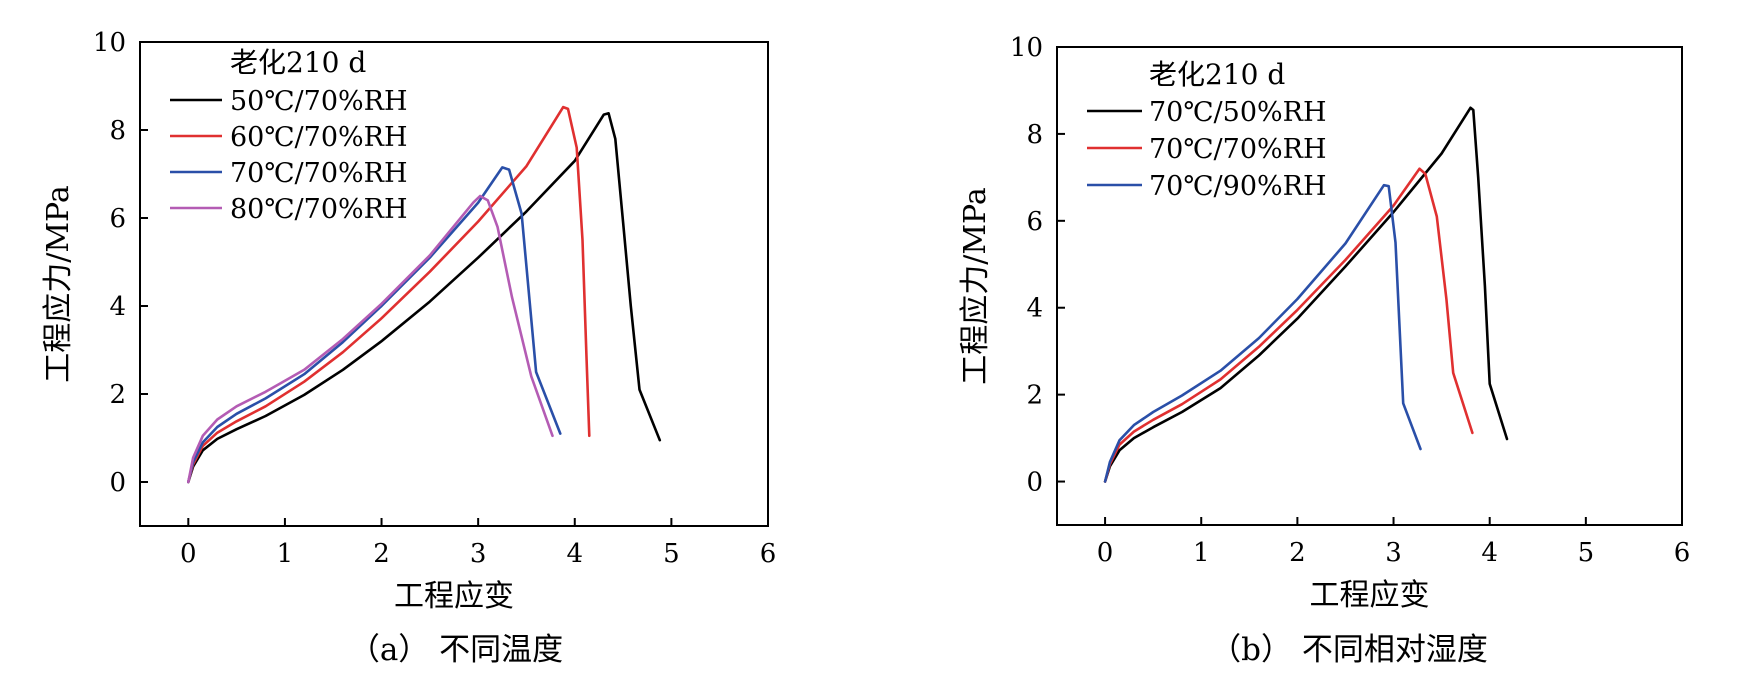  Describe the element at coordinates (1238, 149) in the screenshot. I see `legend-label-2: 70℃/70%RH` at that location.